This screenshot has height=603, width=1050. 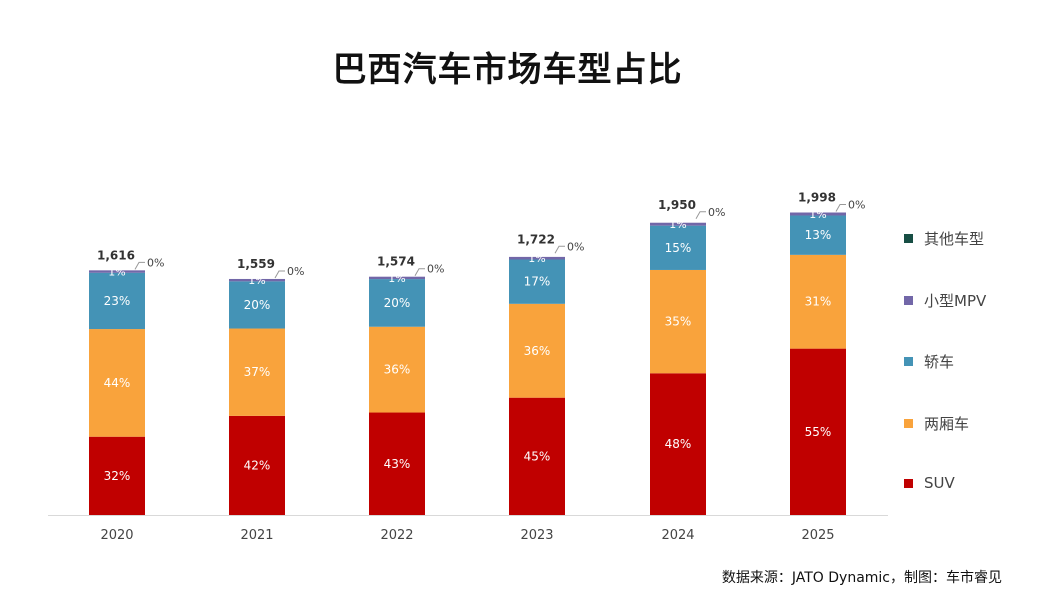 What do you see at coordinates (700, 215) in the screenshot?
I see `other-leader-line-2024` at bounding box center [700, 215].